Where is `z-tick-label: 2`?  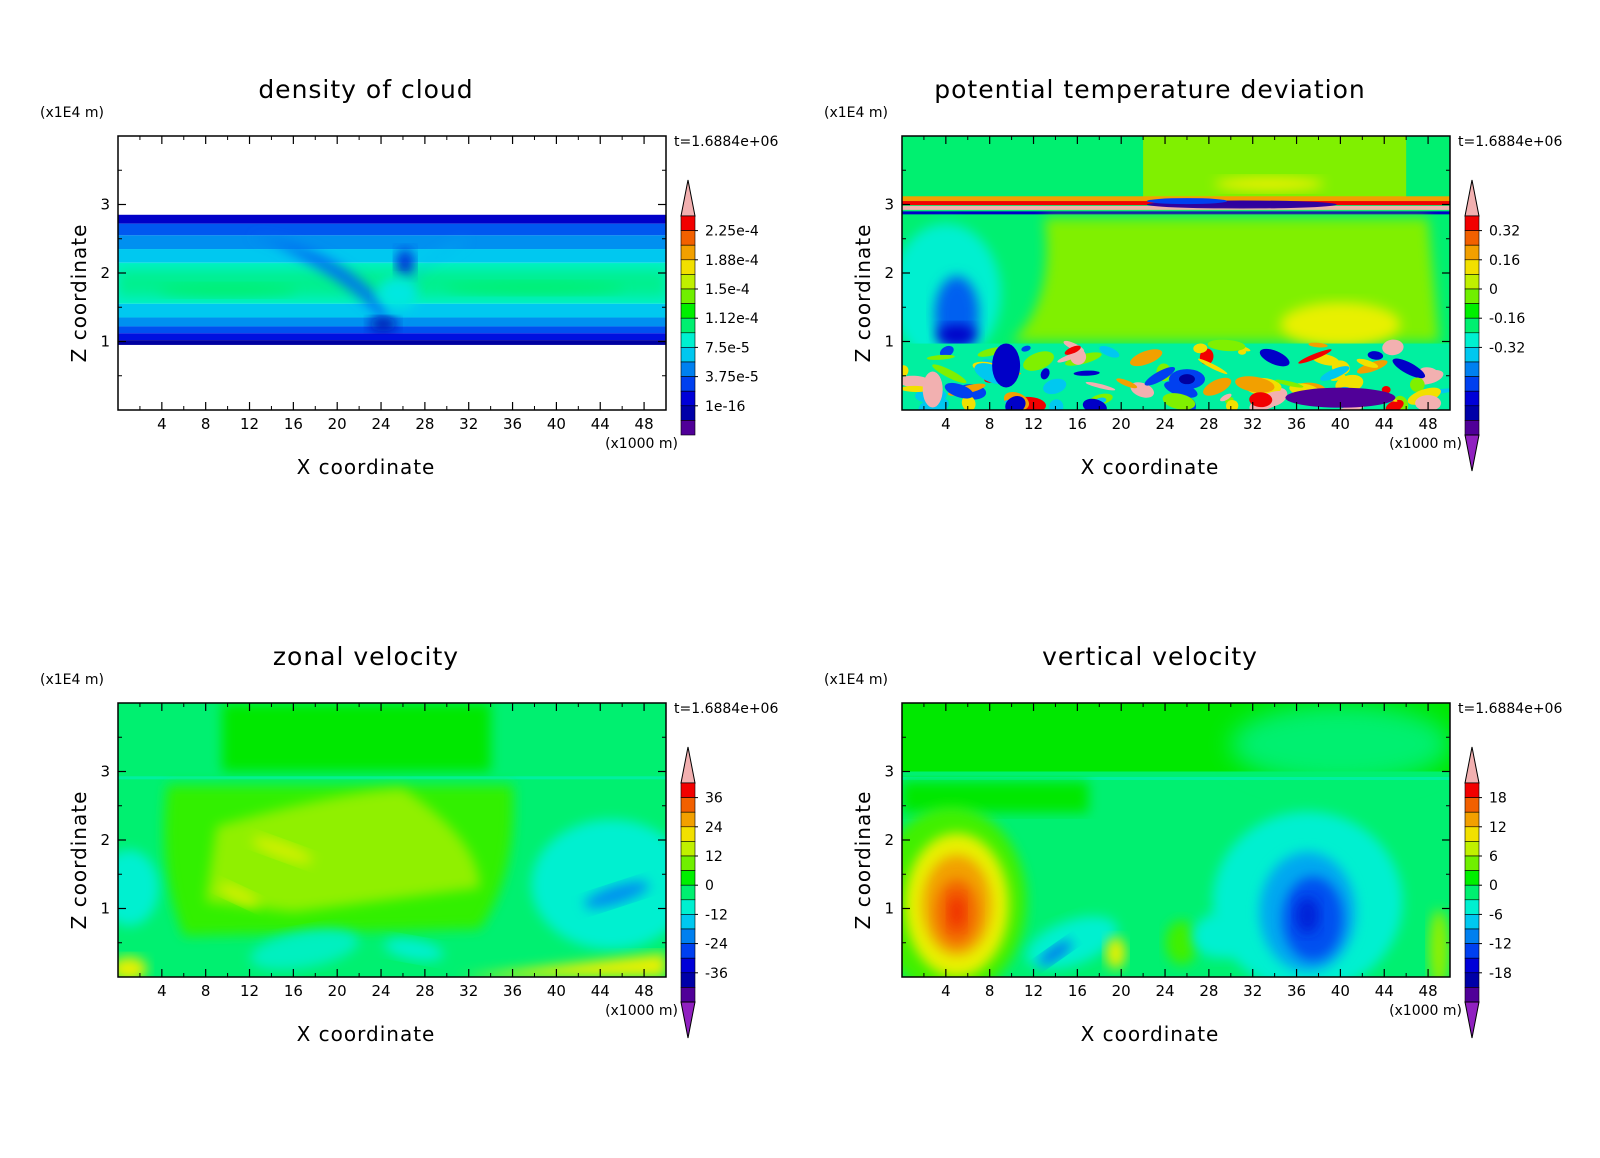
z-tick-label: 2 is located at coordinates (105, 840).